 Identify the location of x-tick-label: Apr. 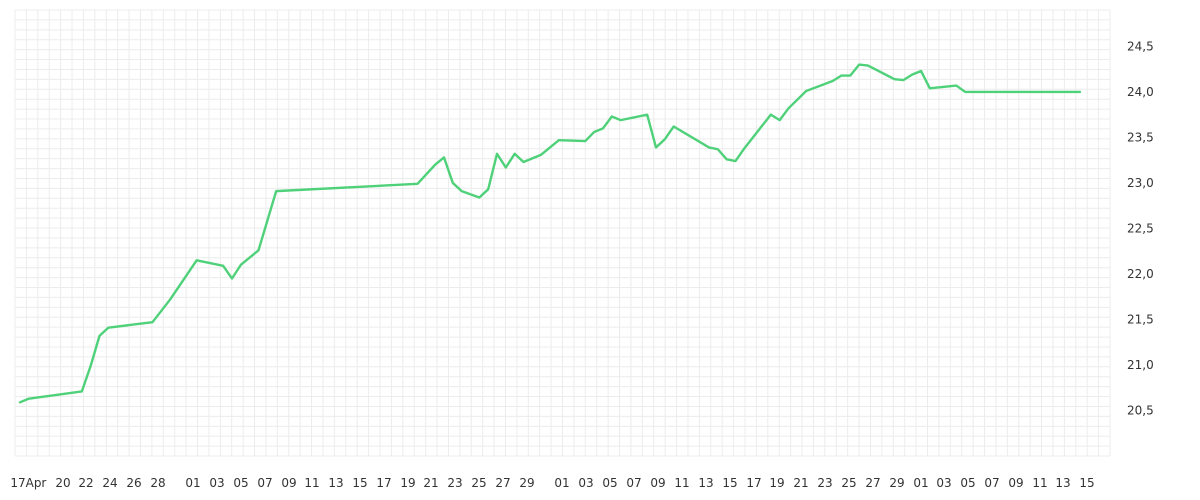
(36, 483).